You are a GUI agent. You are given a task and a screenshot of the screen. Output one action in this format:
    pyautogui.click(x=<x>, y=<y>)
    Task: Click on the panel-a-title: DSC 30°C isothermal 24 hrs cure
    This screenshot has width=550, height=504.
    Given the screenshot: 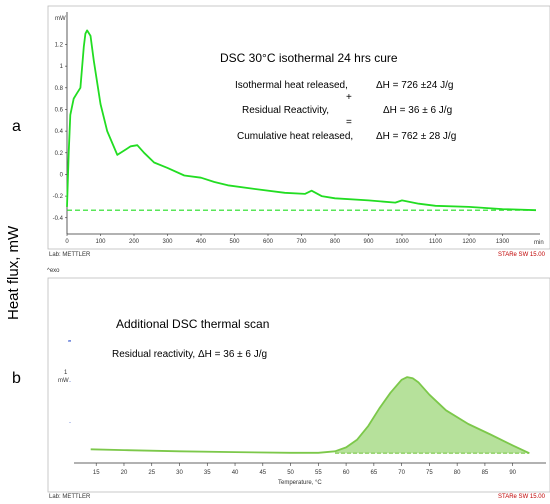 What is the action you would take?
    pyautogui.click(x=309, y=58)
    